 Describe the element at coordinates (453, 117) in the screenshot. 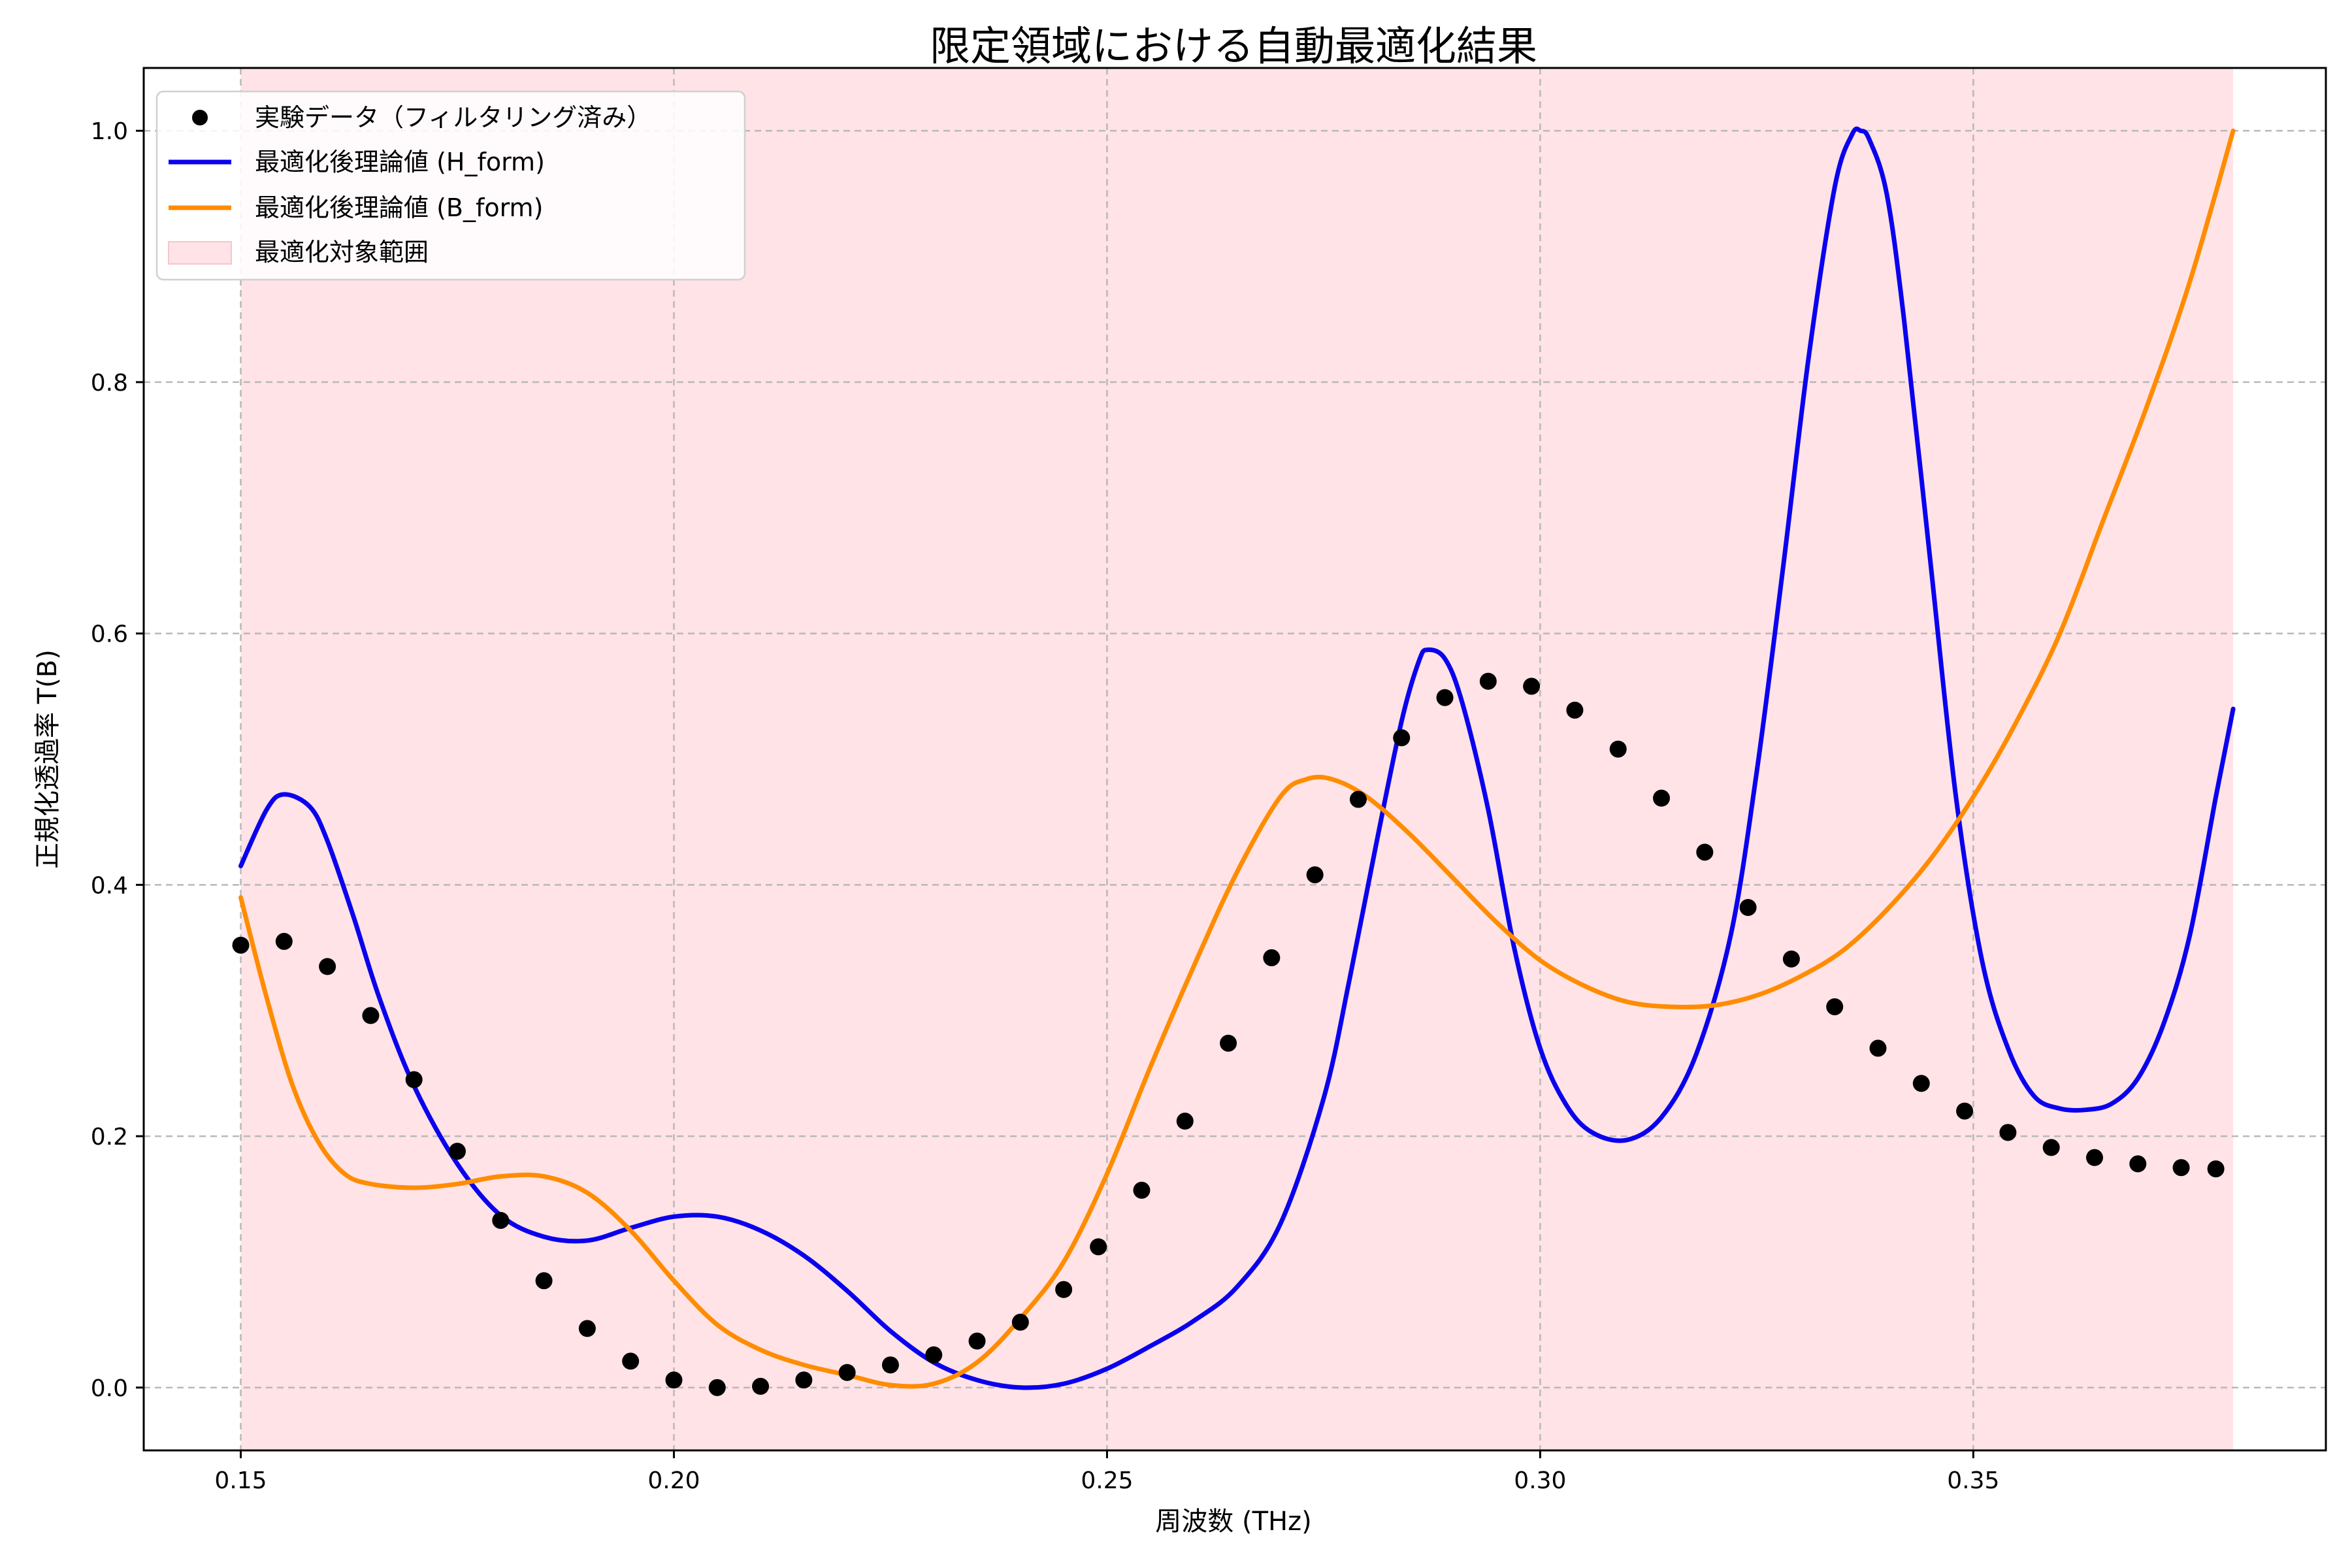

I see `legend-label-experimental: 実験データ（フィルタリング済み）` at that location.